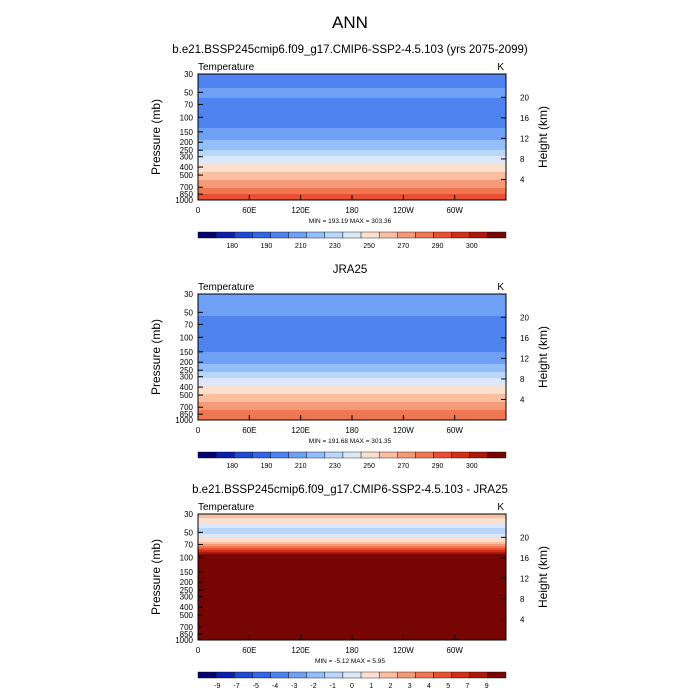 This screenshot has height=700, width=700. Describe the element at coordinates (187, 387) in the screenshot. I see `y-tick-label: 400` at that location.